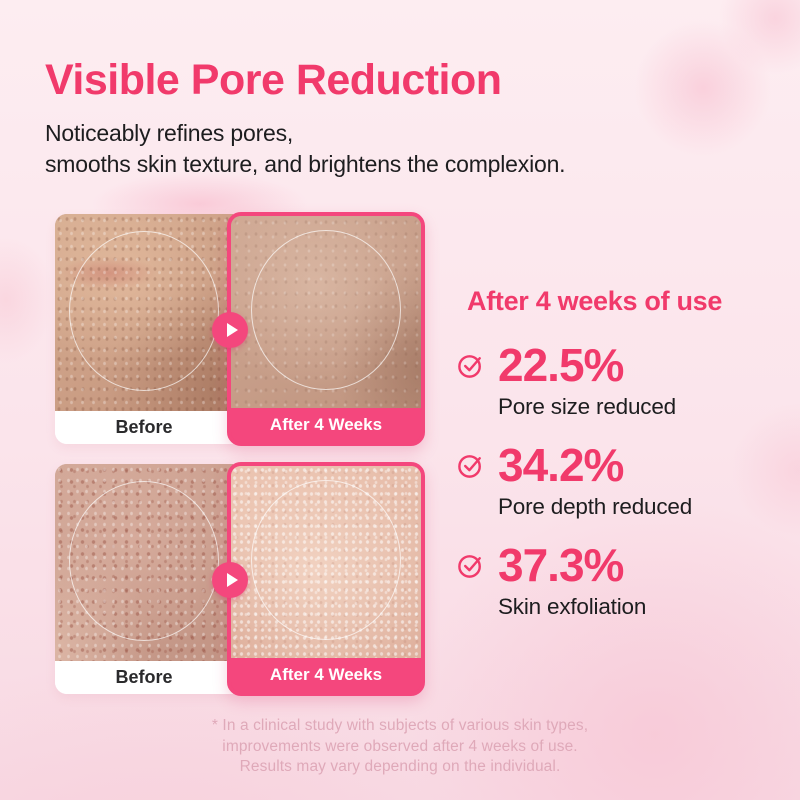 Image resolution: width=800 pixels, height=800 pixels. I want to click on stat-text: 34.2% Pore depth reduced, so click(595, 481).